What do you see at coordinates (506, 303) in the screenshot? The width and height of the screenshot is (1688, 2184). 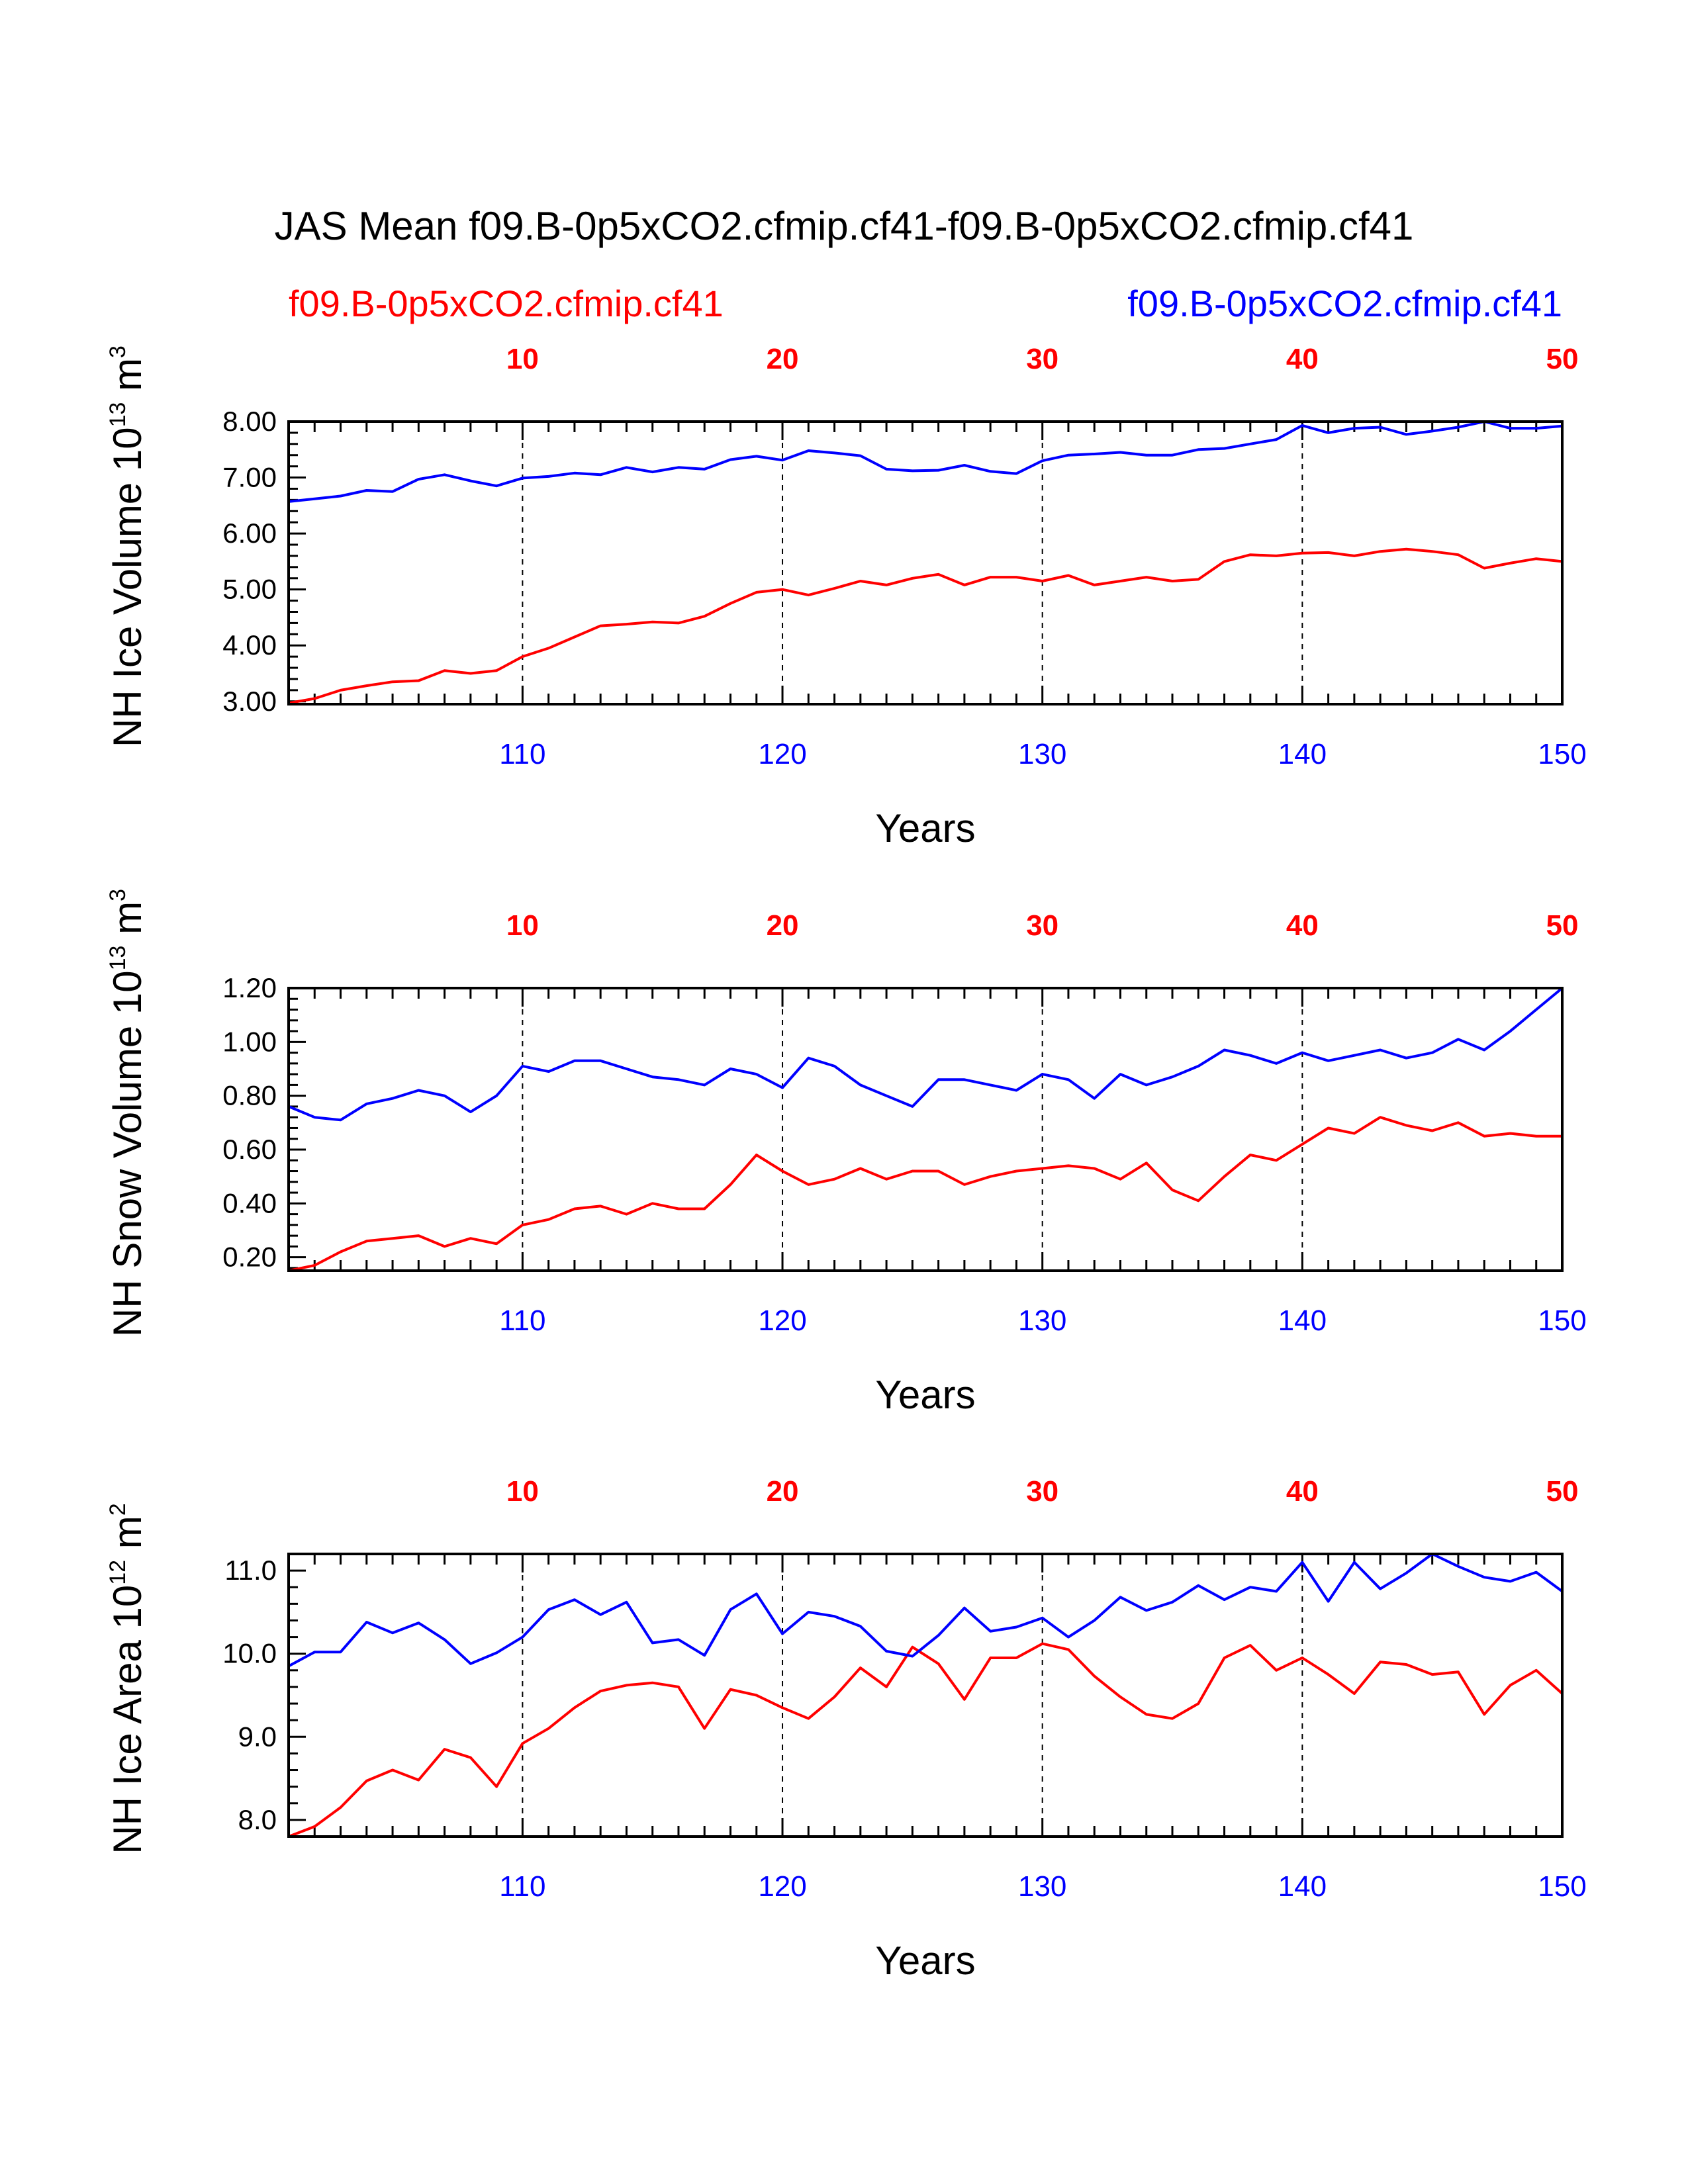 I see `legend-left-label: f09.B-0p5xCO2.cfmip.cf41` at bounding box center [506, 303].